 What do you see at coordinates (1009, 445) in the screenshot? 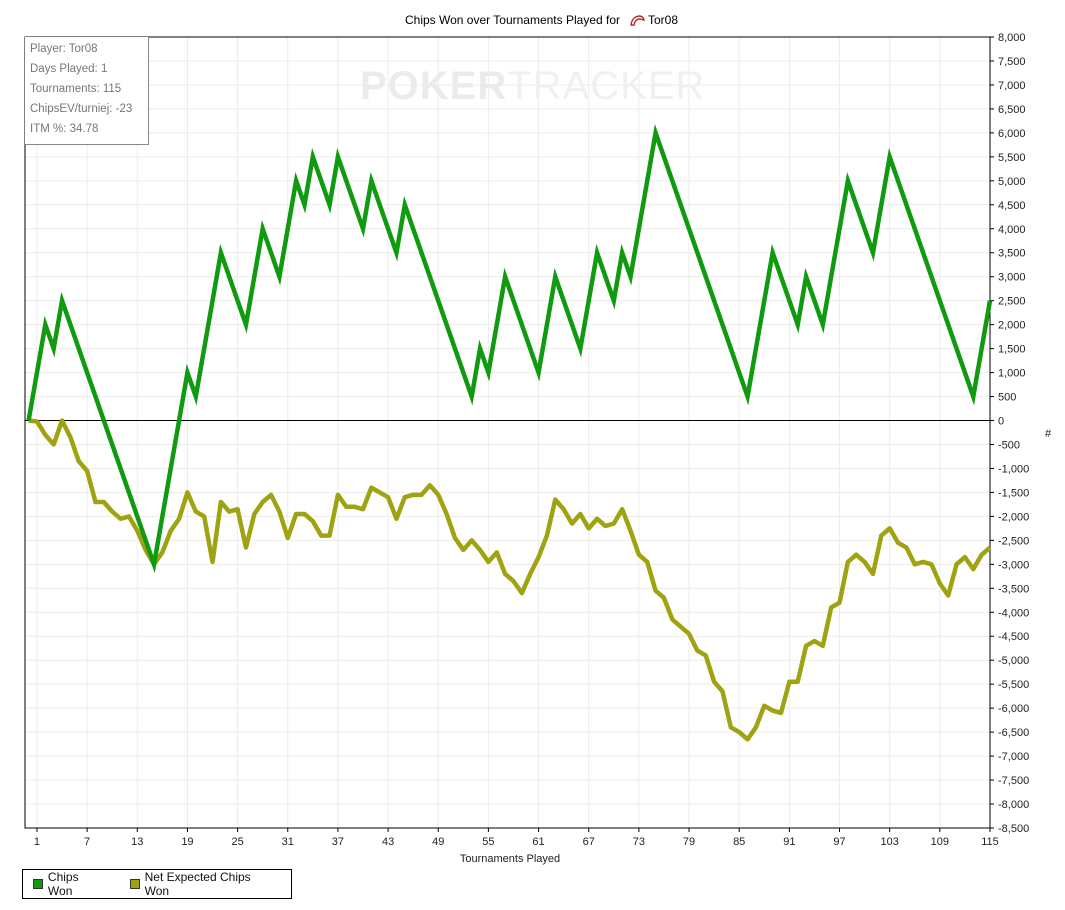
I see `y-tick-label: -500` at bounding box center [1009, 445].